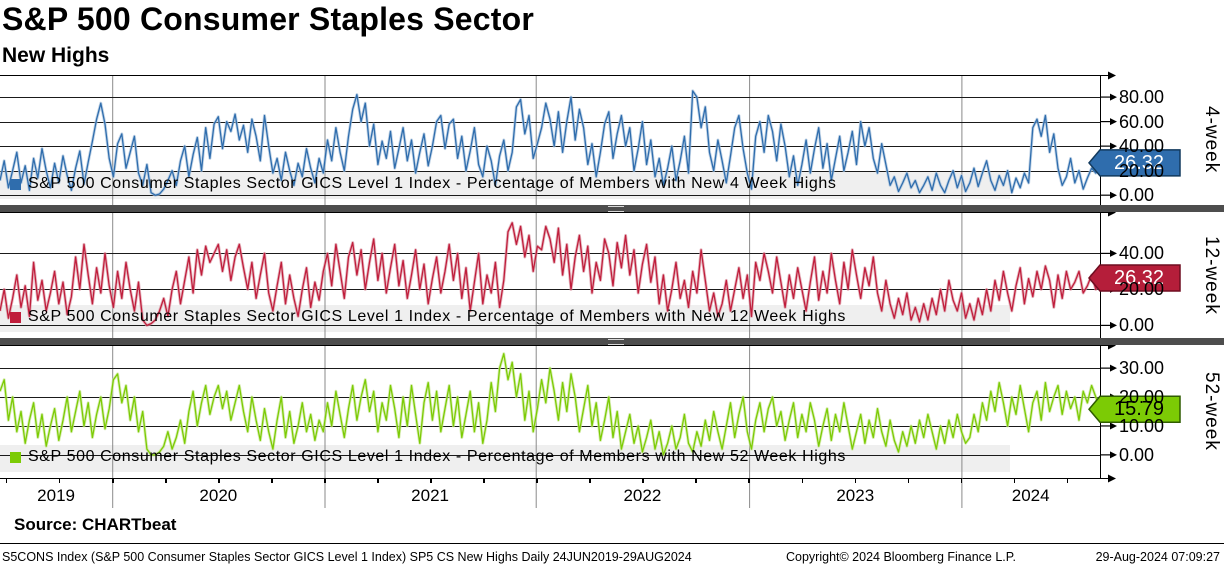 Image resolution: width=1224 pixels, height=566 pixels. Describe the element at coordinates (56, 55) in the screenshot. I see `page-subtitle: New Highs` at that location.